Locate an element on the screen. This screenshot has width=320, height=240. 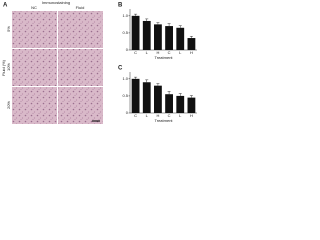
row-label: 10% is located at coordinates (8, 67).